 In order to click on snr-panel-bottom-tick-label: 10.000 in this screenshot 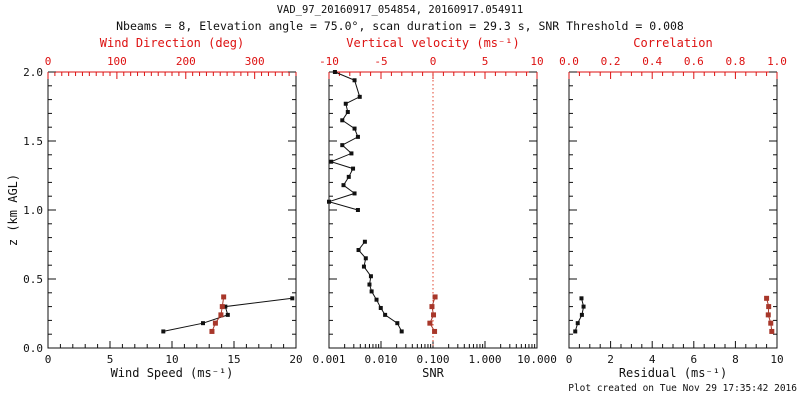, I will do `click(537, 359)`.